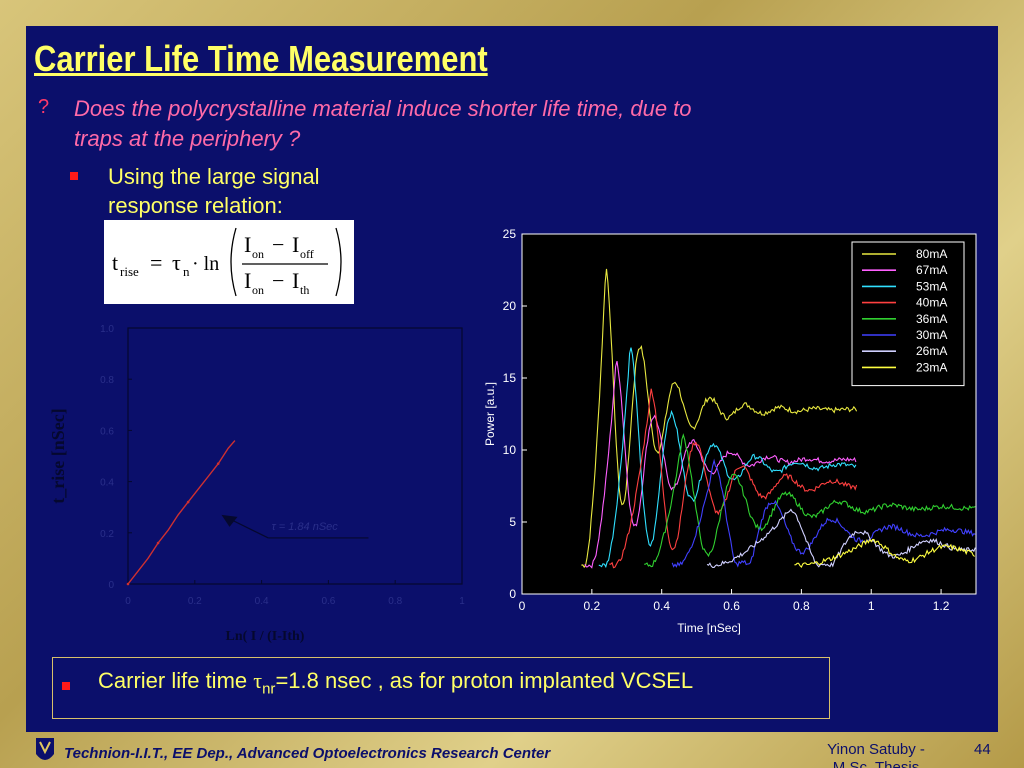 Image resolution: width=1024 pixels, height=768 pixels. What do you see at coordinates (709, 628) in the screenshot?
I see `x-axis-label: Time [nSec]` at bounding box center [709, 628].